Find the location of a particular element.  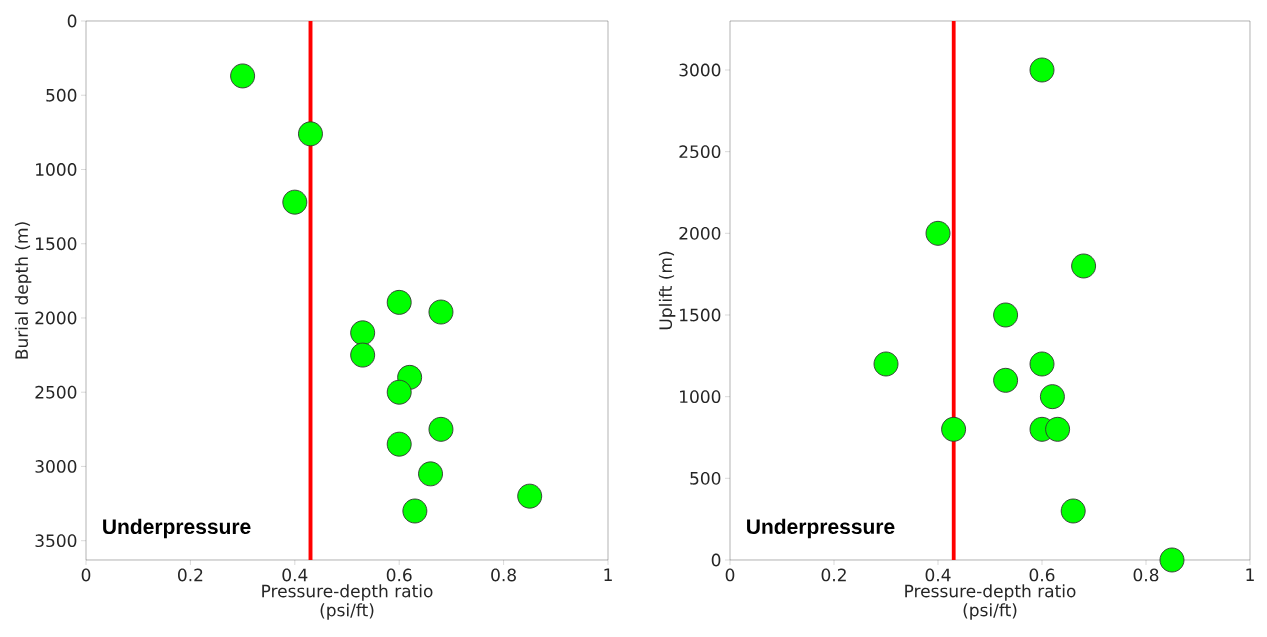

y-tick-label: 3500 is located at coordinates (56, 541).